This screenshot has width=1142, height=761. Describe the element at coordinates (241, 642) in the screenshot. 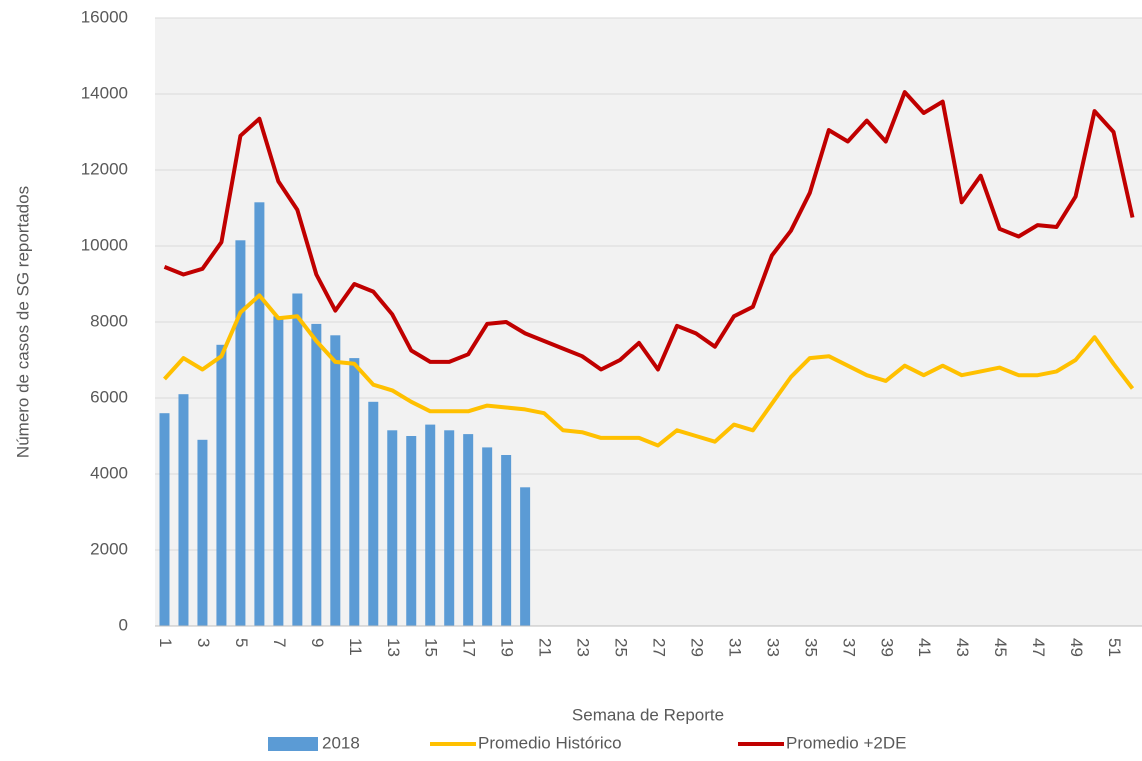

I see `x-tick-label: 5` at that location.